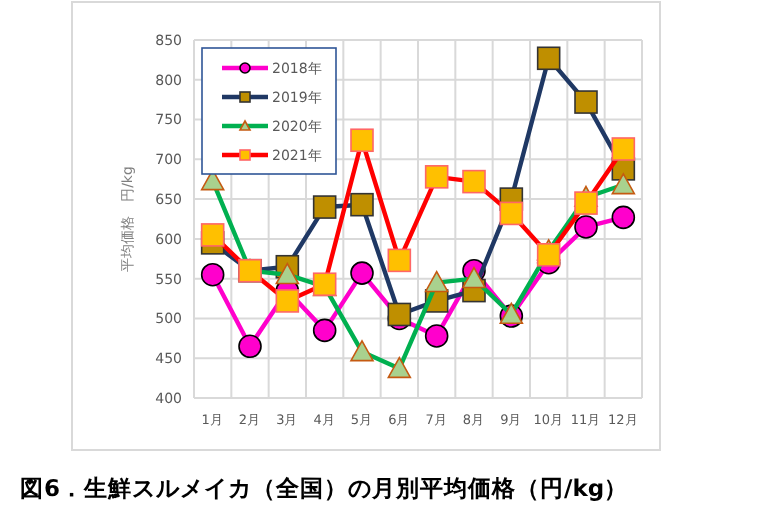 The height and width of the screenshot is (520, 768). I want to click on text: 図6．生鮮スルメイカ（全国）の月別平均価格（円/kg）, so click(324, 488).